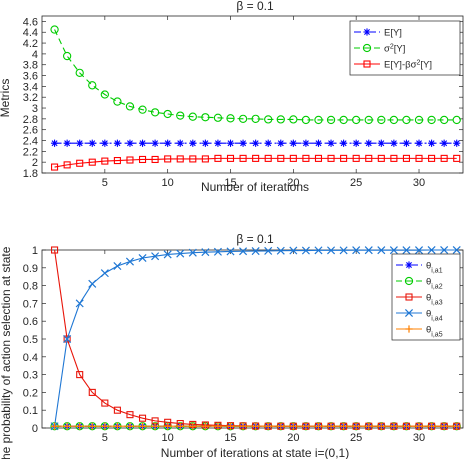 Image resolution: width=474 pixels, height=464 pixels. I want to click on top-x-tick-label: 25, so click(356, 183).